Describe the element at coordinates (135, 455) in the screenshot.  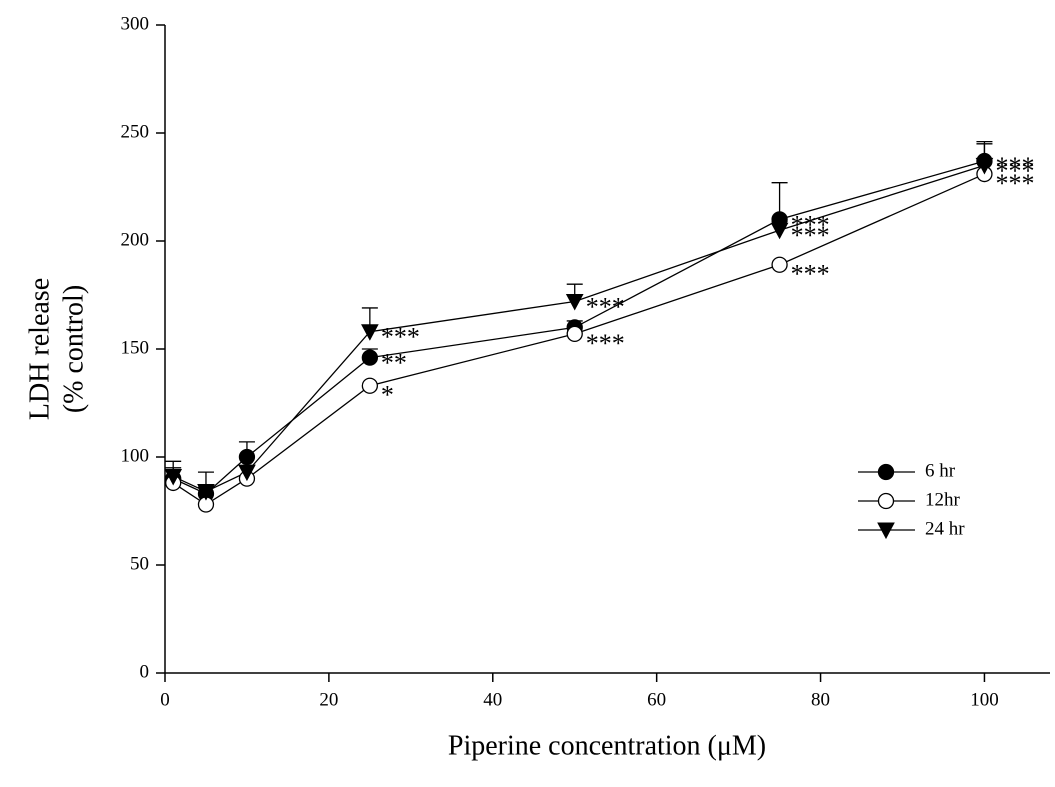
I see `y-tick-label: 100` at that location.